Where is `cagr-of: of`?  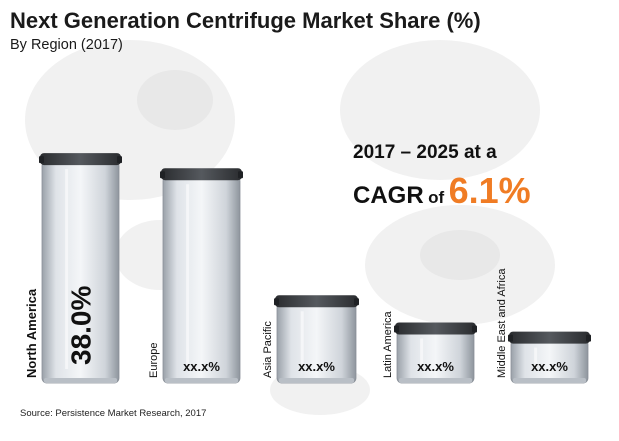
cagr-of: of is located at coordinates (436, 197).